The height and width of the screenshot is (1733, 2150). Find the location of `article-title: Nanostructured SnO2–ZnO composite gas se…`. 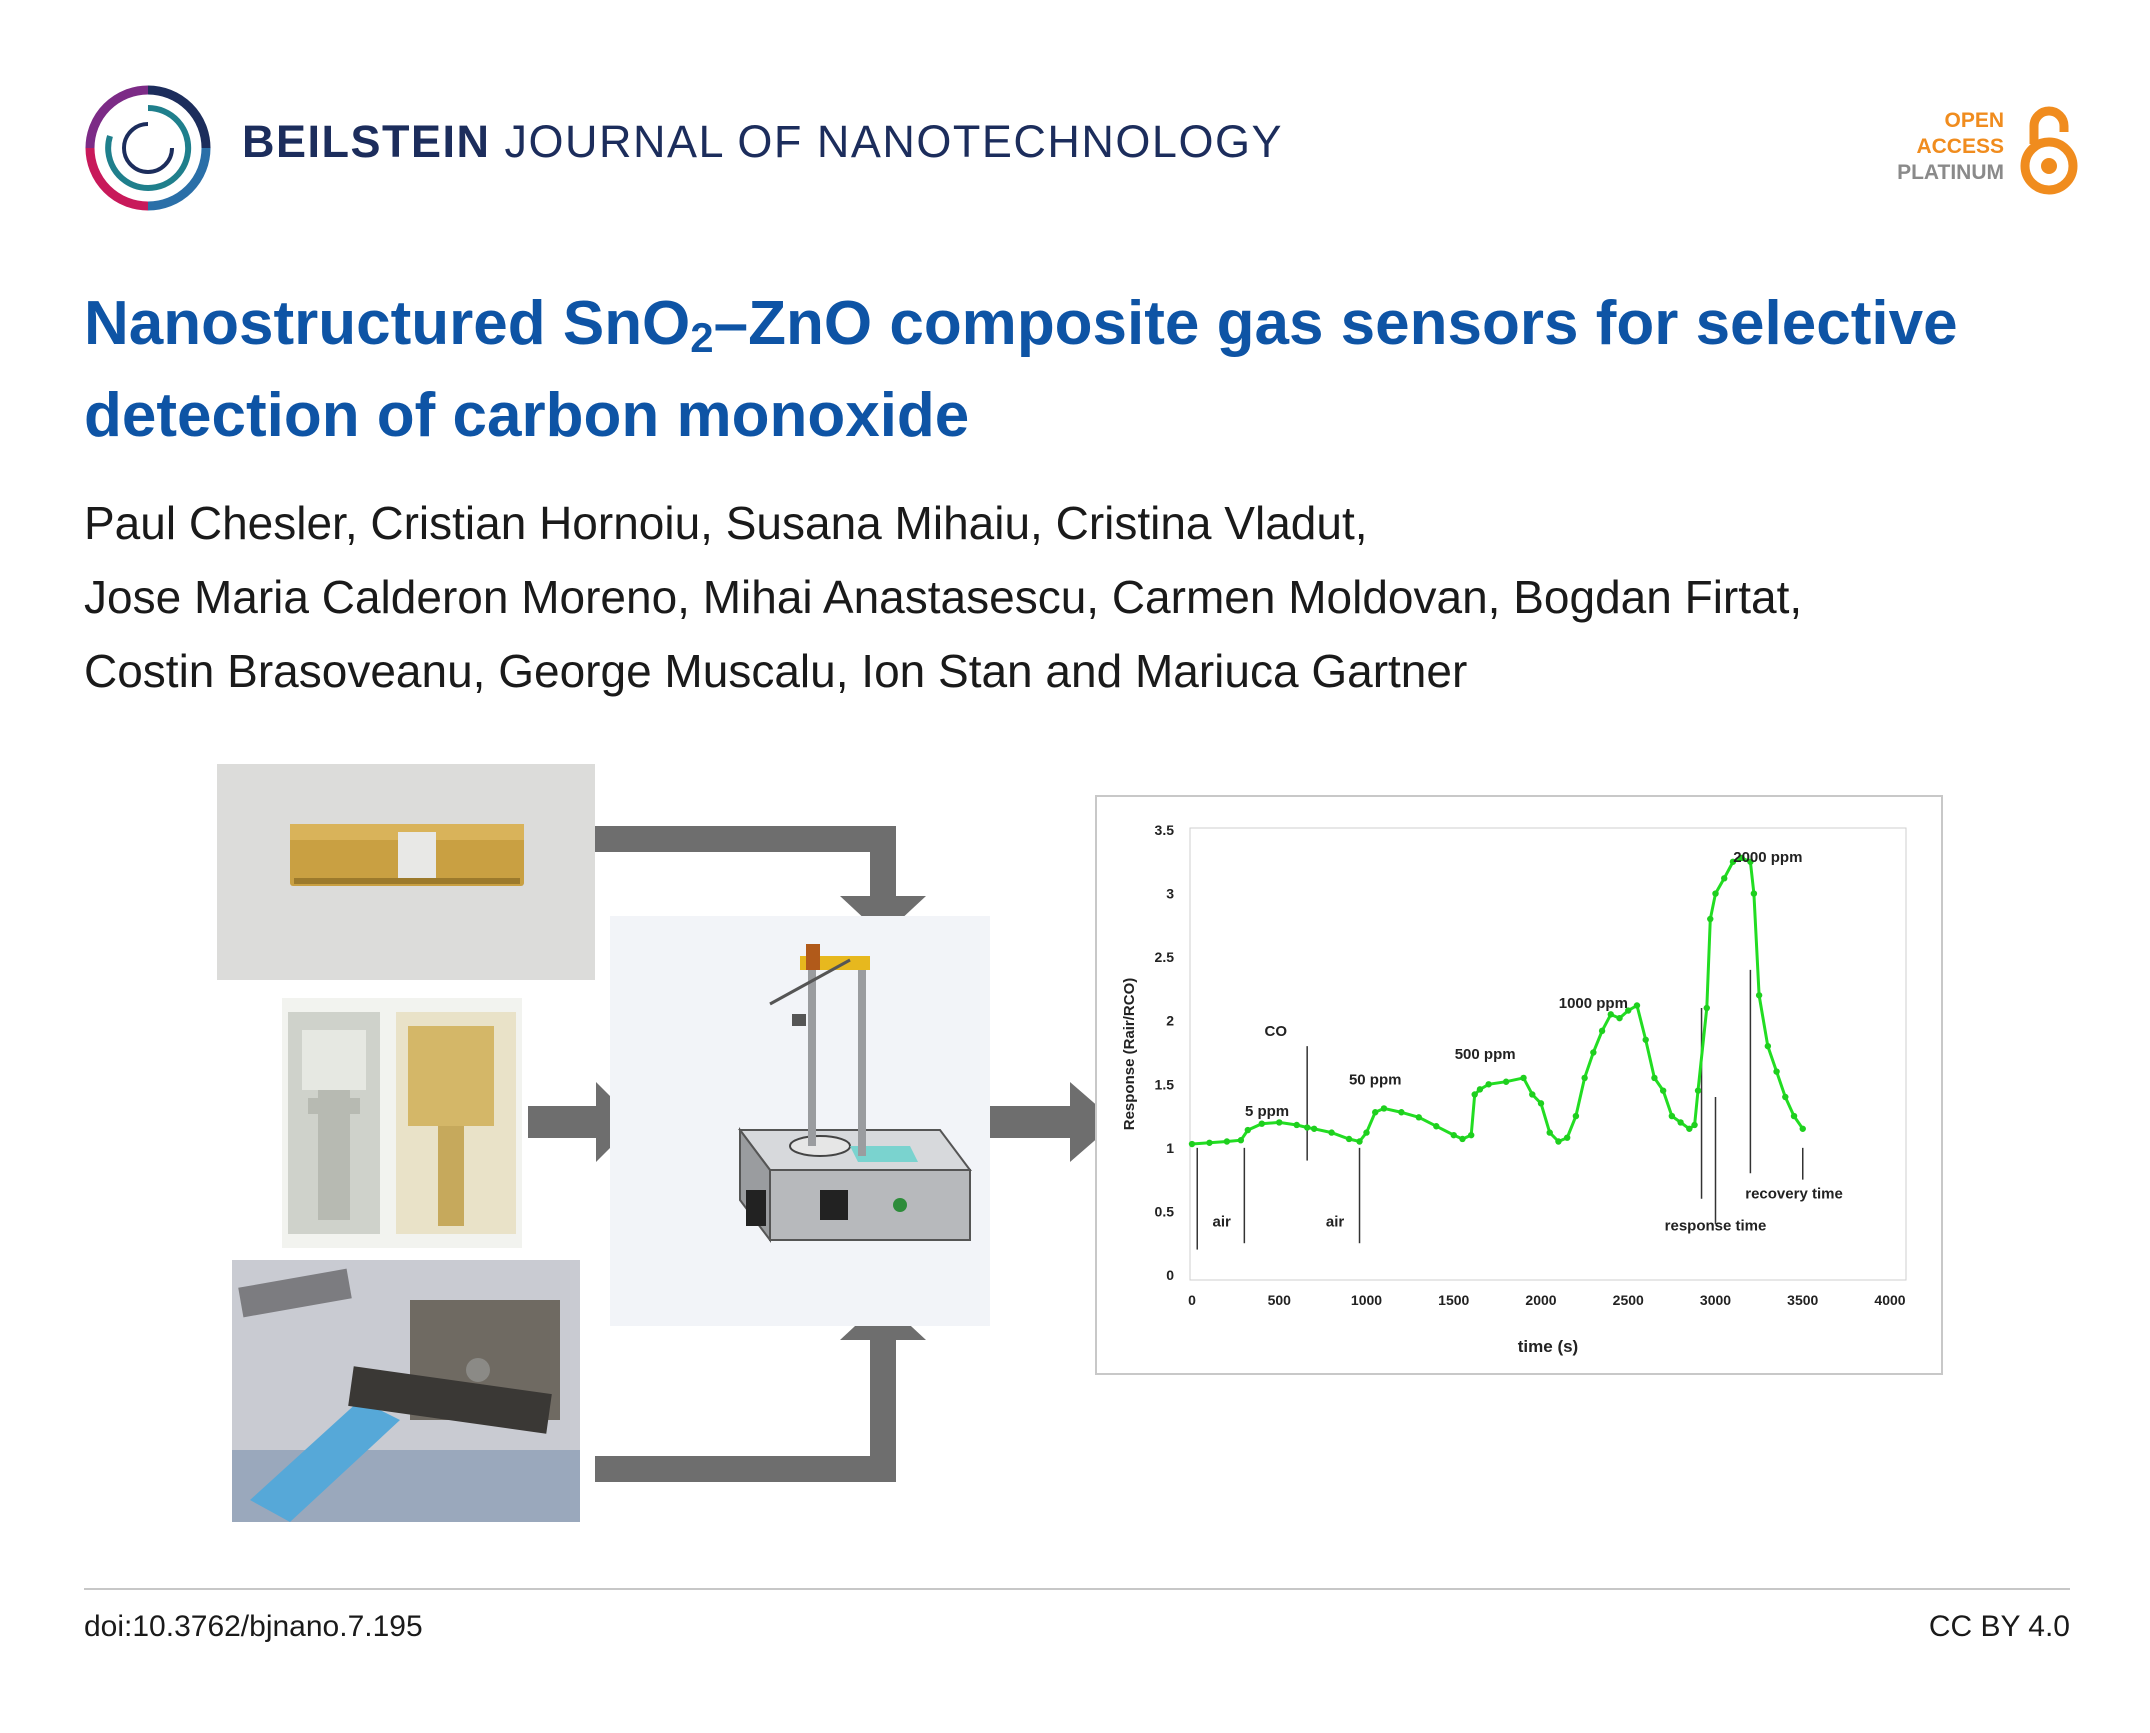

article-title: Nanostructured SnO2–ZnO composite gas se… is located at coordinates (1064, 370).